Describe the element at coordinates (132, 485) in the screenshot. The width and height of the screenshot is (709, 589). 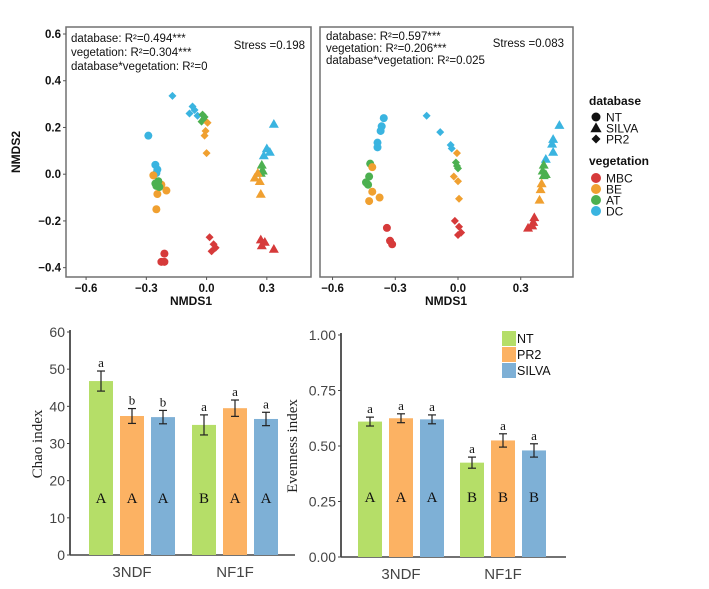
I see `bar-pr2-3ndf` at that location.